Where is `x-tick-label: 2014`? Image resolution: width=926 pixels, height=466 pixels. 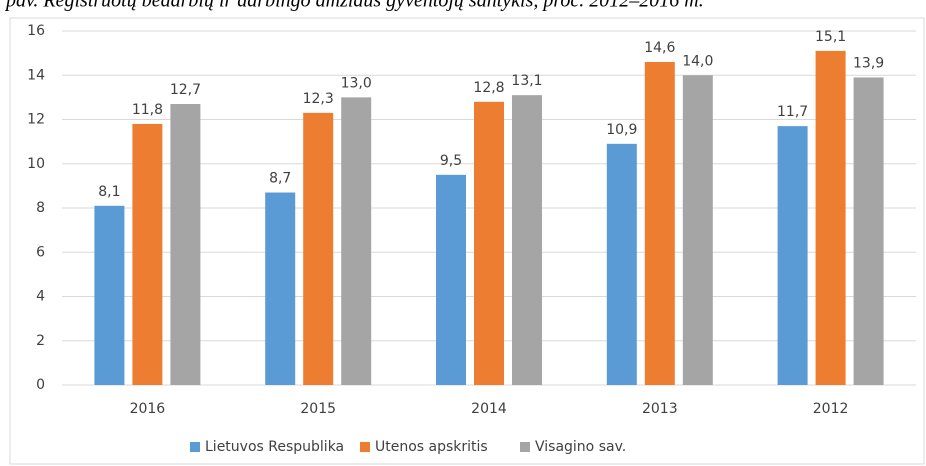
x-tick-label: 2014 is located at coordinates (489, 409).